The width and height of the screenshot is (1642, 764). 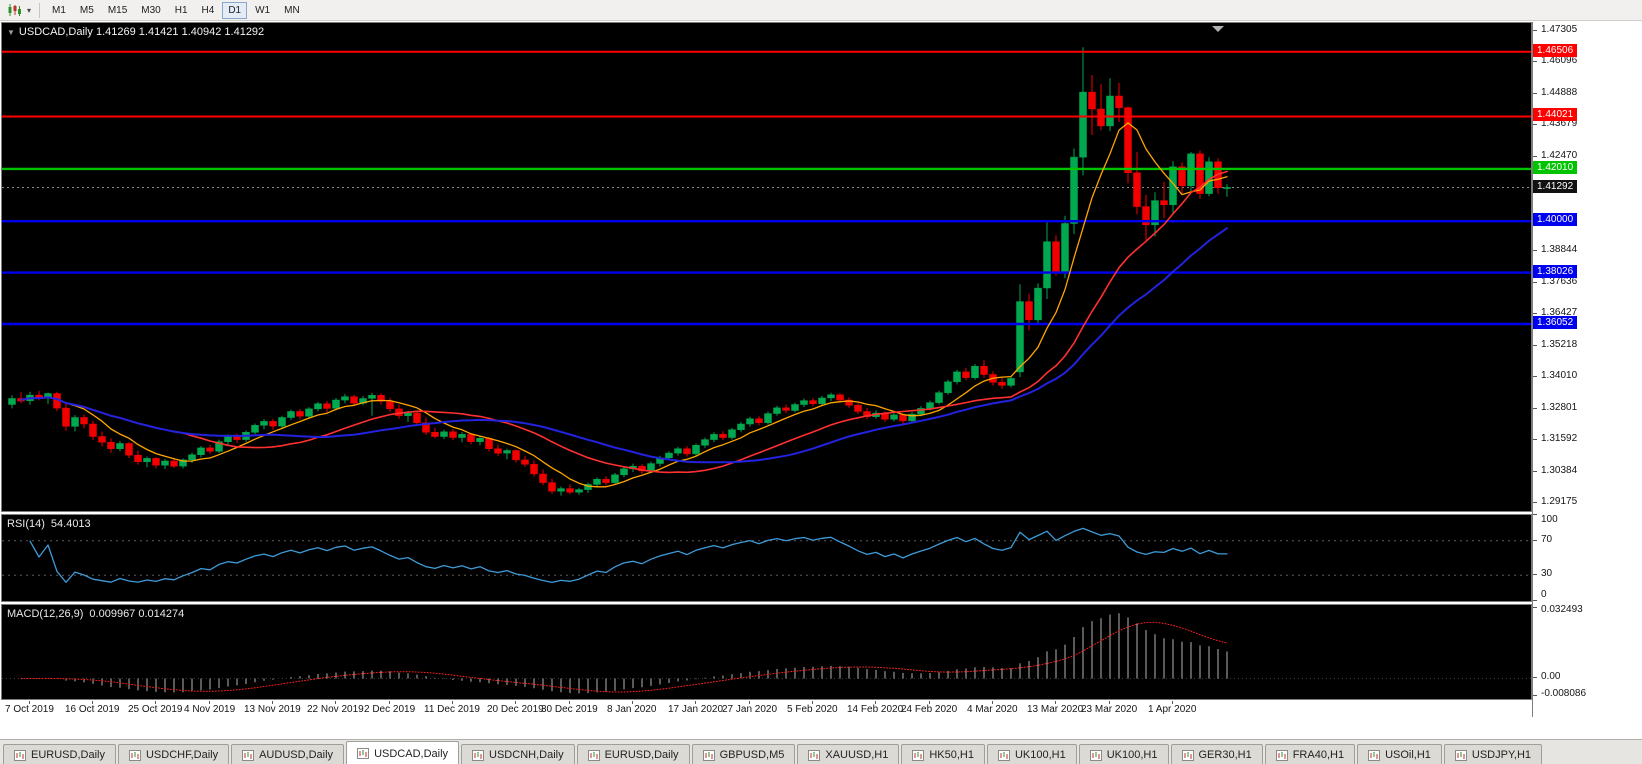 What do you see at coordinates (1544, 594) in the screenshot?
I see `rsi-scale-label: 0` at bounding box center [1544, 594].